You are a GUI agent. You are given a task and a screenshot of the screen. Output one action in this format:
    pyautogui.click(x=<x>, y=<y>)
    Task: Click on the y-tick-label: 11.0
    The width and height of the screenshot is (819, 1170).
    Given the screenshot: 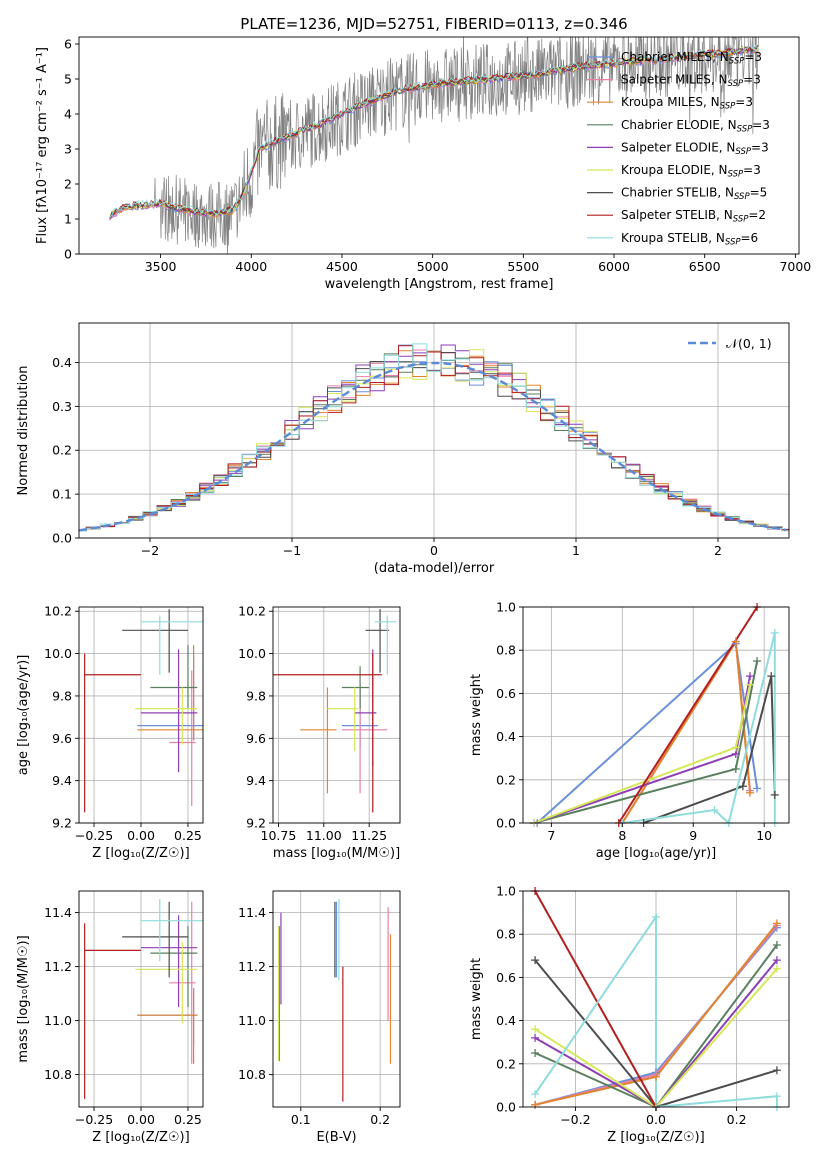 What is the action you would take?
    pyautogui.click(x=252, y=1020)
    